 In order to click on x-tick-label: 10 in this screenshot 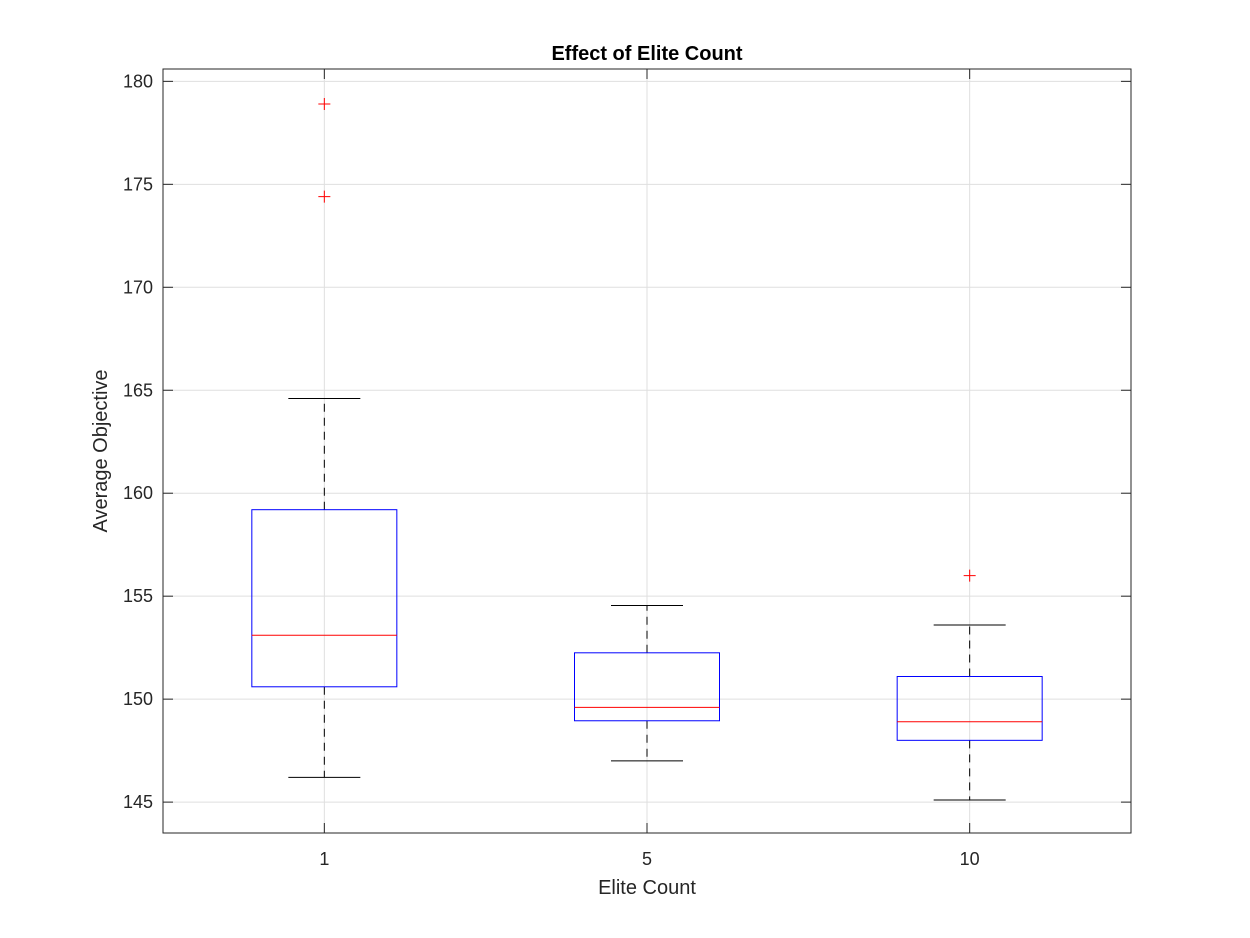, I will do `click(970, 859)`.